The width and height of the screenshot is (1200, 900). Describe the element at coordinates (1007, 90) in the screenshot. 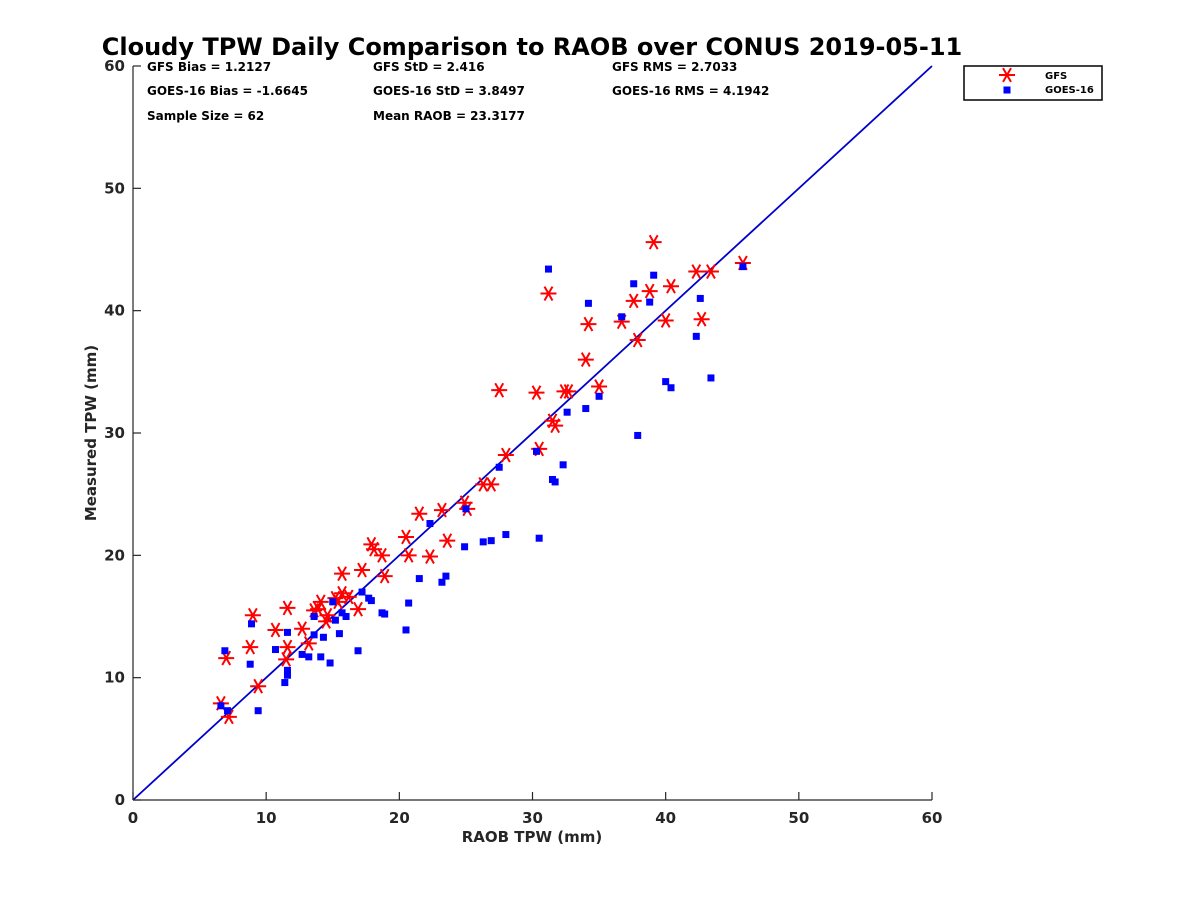

I see `legend-goes16-marker` at that location.